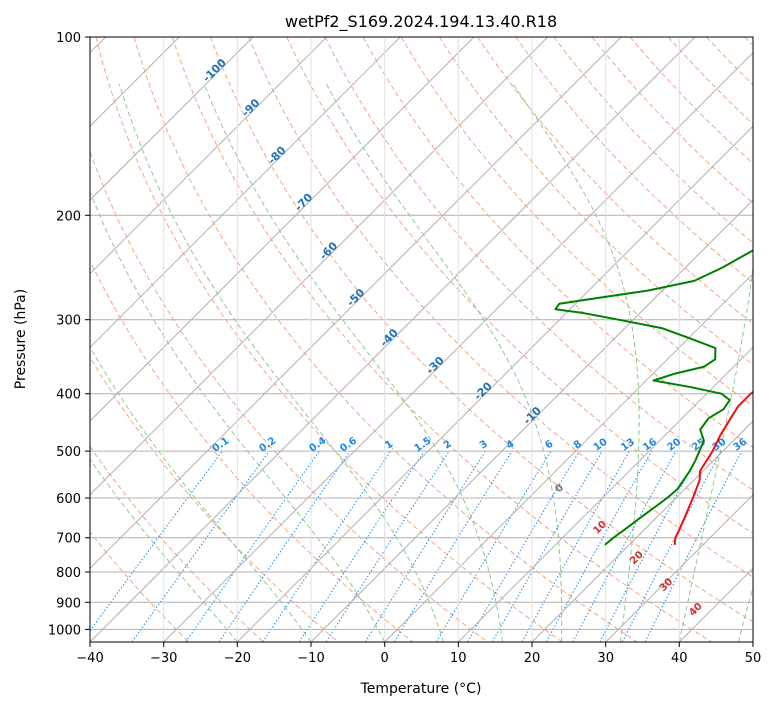 The width and height of the screenshot is (775, 712). What do you see at coordinates (421, 689) in the screenshot?
I see `x-axis-label: Temperature (°C)` at bounding box center [421, 689].